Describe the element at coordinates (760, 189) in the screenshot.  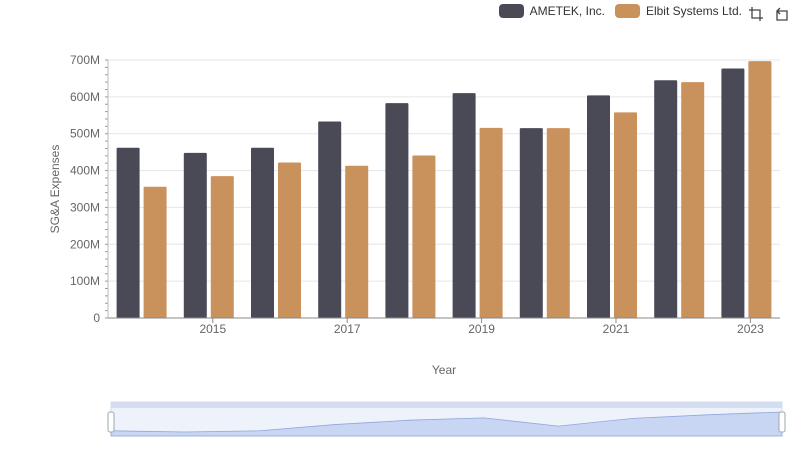
I see `bar-elbit-2023` at that location.